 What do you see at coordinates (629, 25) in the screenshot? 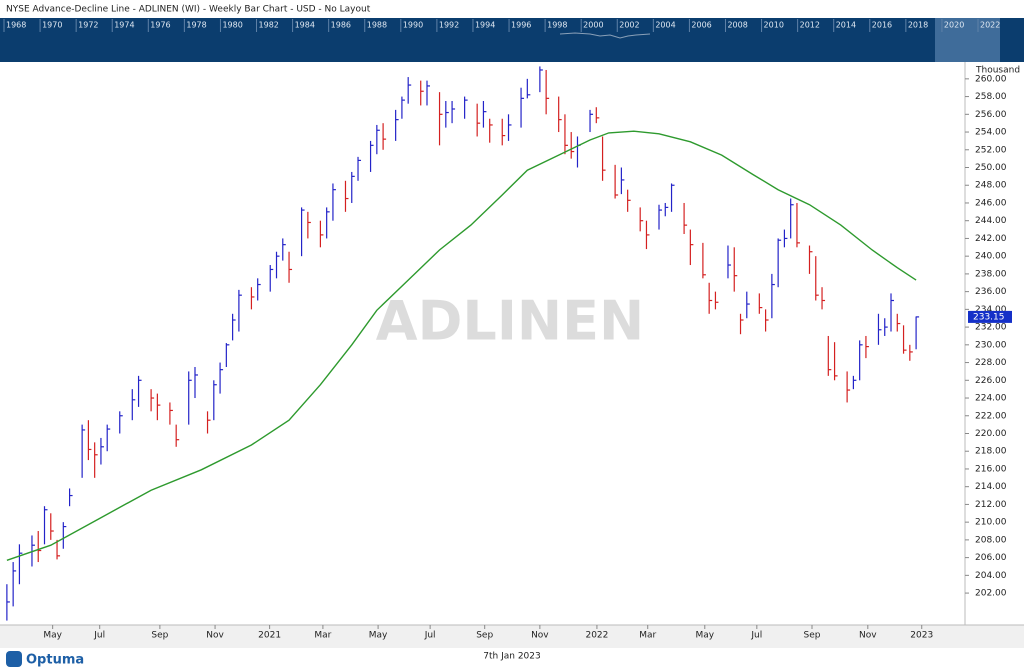
I see `overview-year: 2002` at bounding box center [629, 25].